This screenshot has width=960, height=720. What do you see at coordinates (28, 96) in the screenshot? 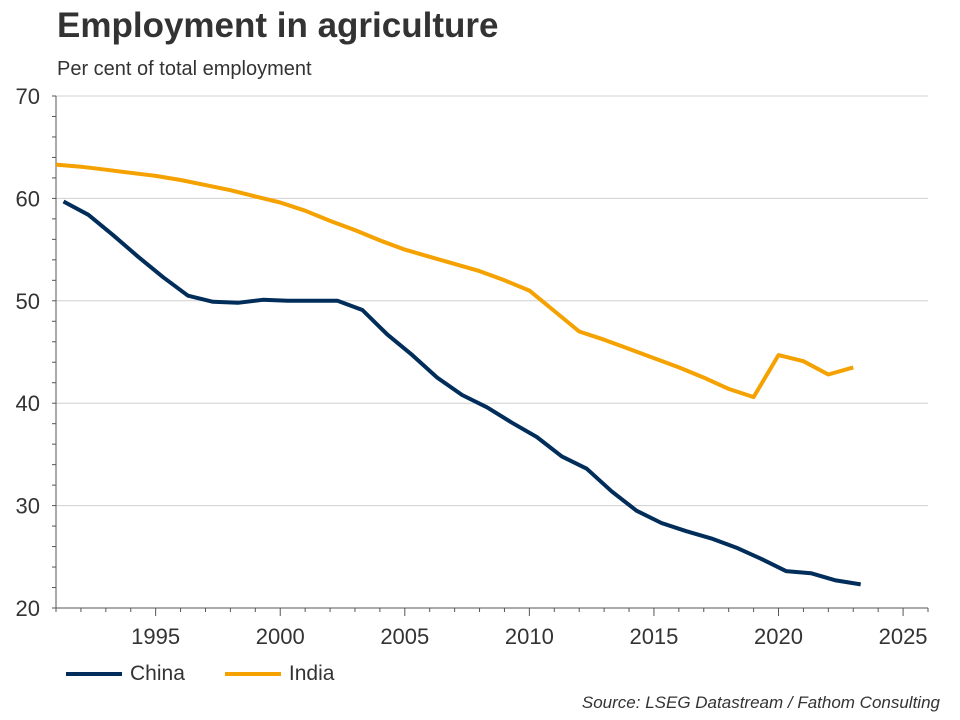
I see `y-tick-label: 70` at bounding box center [28, 96].